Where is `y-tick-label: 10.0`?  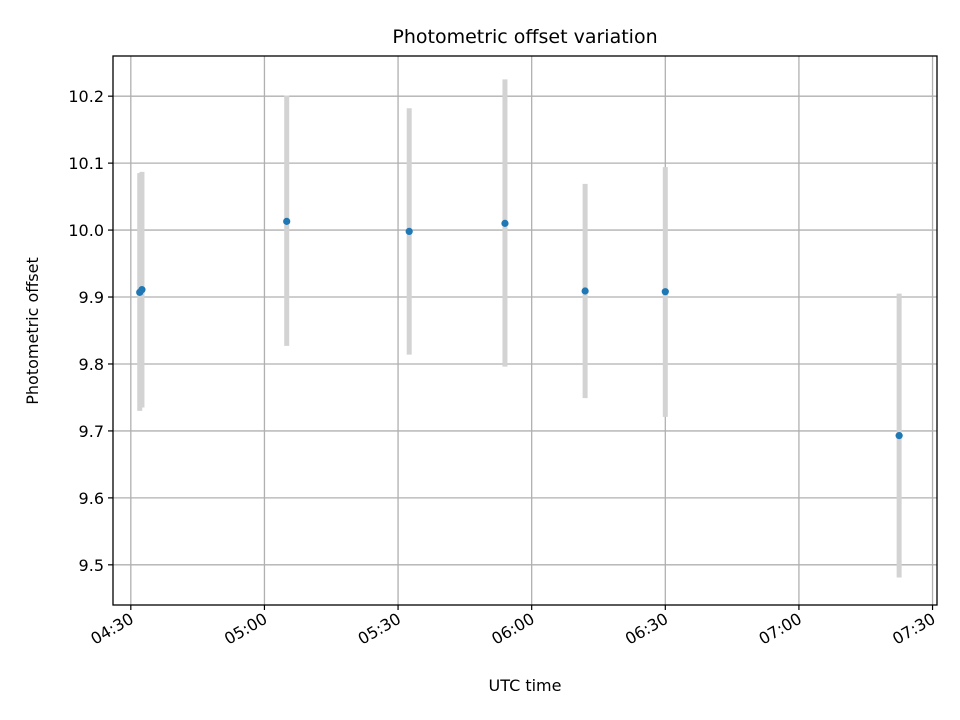
y-tick-label: 10.0 is located at coordinates (86, 230).